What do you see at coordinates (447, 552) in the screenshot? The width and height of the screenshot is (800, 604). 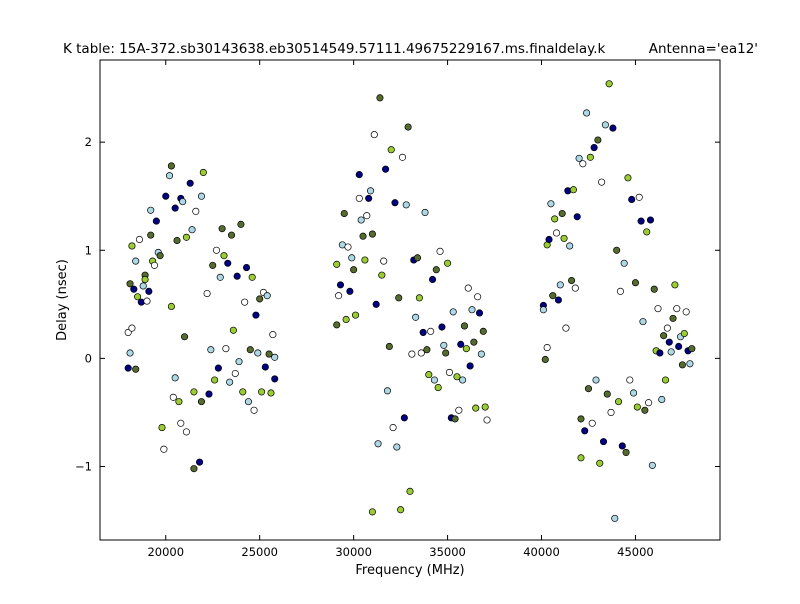 I see `x-tick-label: 35000` at bounding box center [447, 552].